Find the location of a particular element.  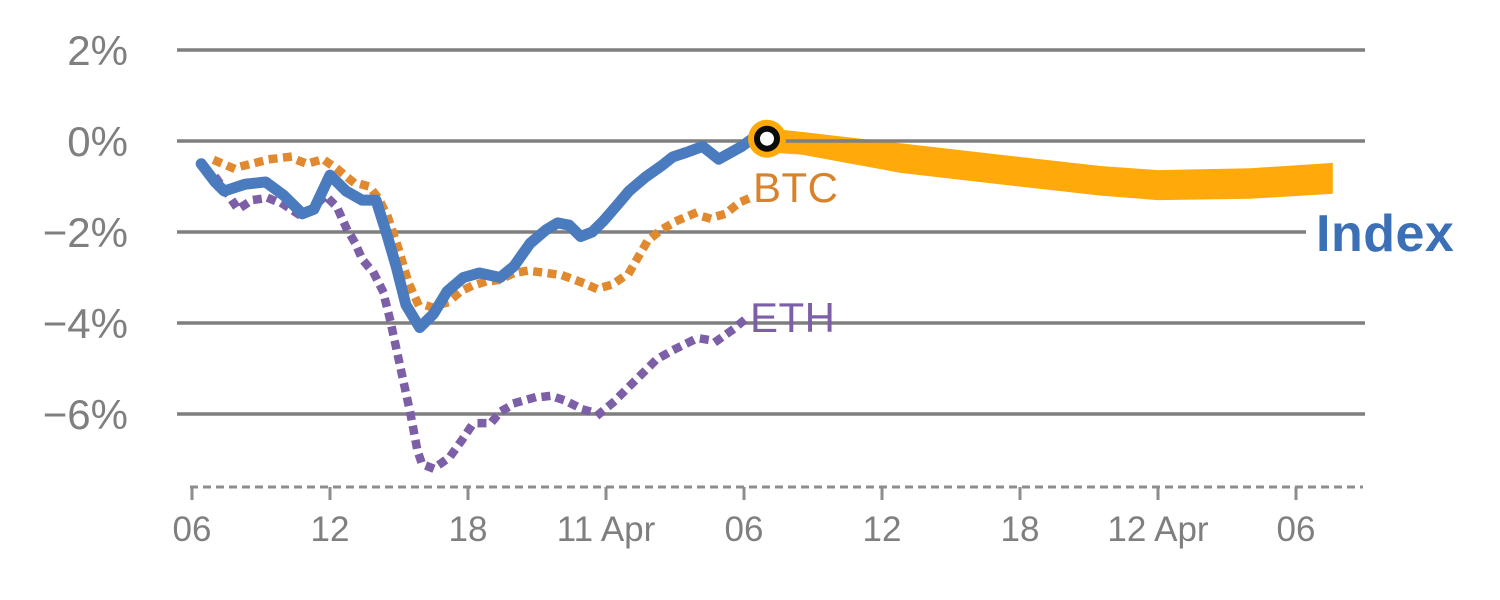

x-tick-label: 12 Apr is located at coordinates (1158, 529).